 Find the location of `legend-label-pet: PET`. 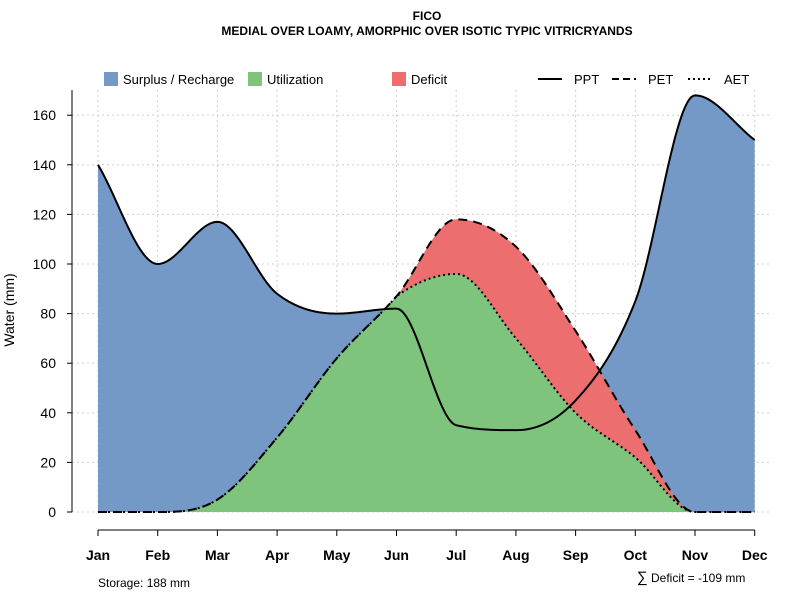

legend-label-pet: PET is located at coordinates (660, 79).